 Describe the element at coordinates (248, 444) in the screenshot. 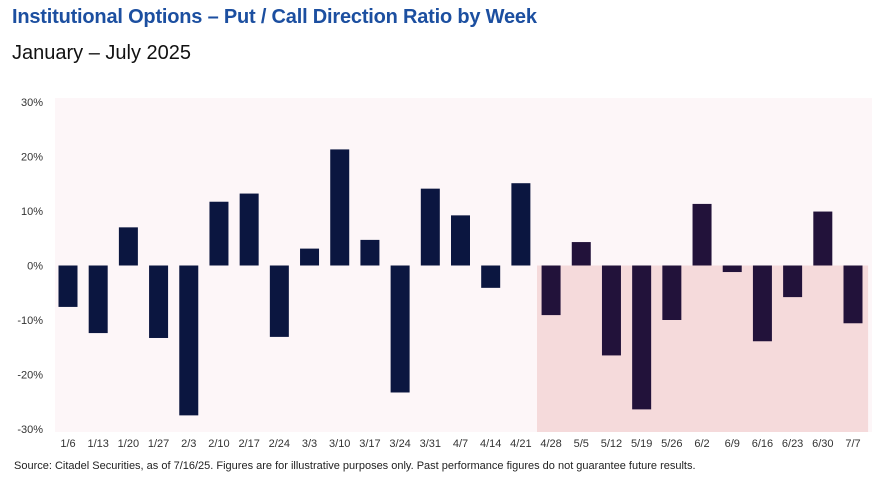

I see `x-tick-label: 2/17` at that location.